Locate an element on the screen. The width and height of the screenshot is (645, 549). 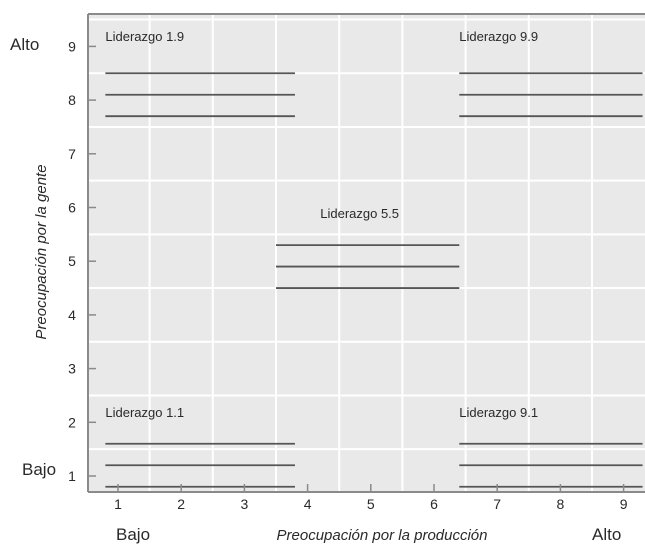
y-tick-label: 5 is located at coordinates (72, 261).